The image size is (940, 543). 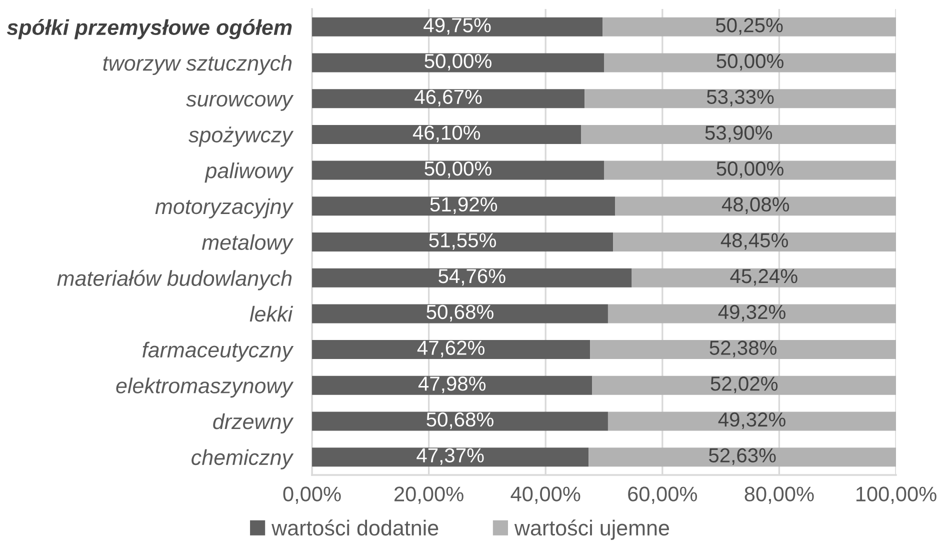 I want to click on y-tick-label: drzewny, so click(x=253, y=423).